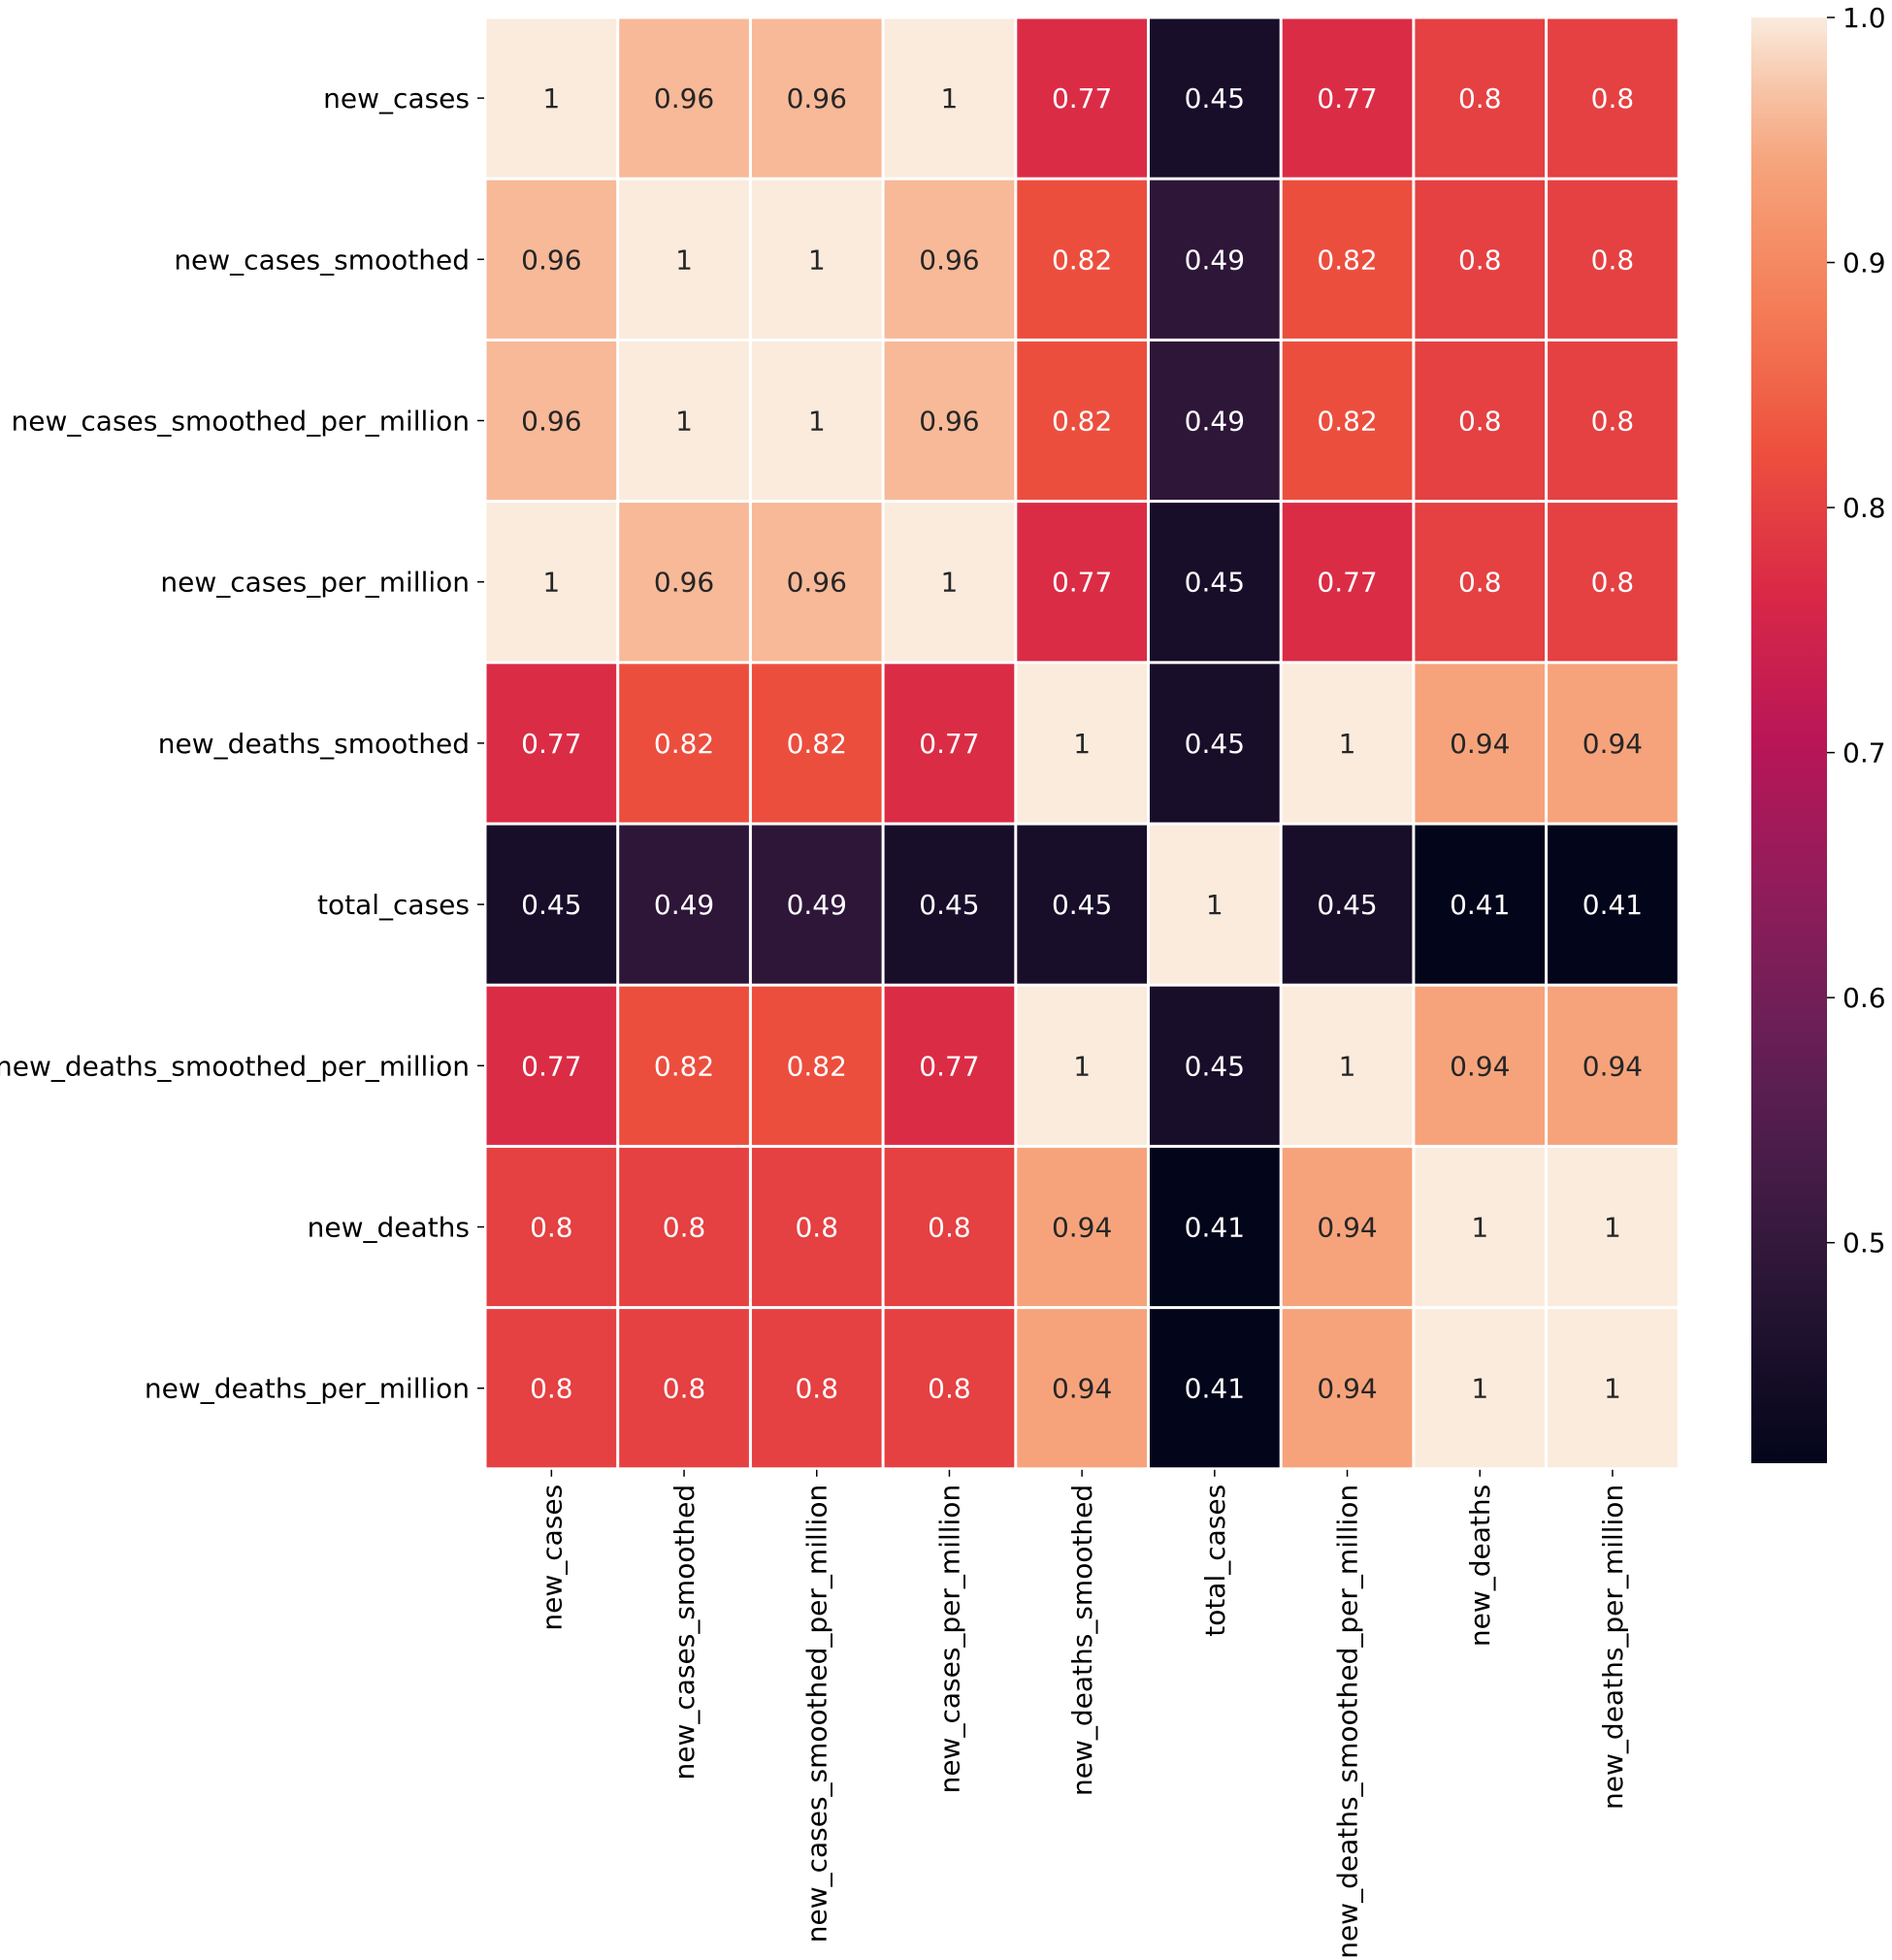 The width and height of the screenshot is (1892, 1960). What do you see at coordinates (1864, 263) in the screenshot?
I see `colorbar-tick-label: 0.9` at bounding box center [1864, 263].